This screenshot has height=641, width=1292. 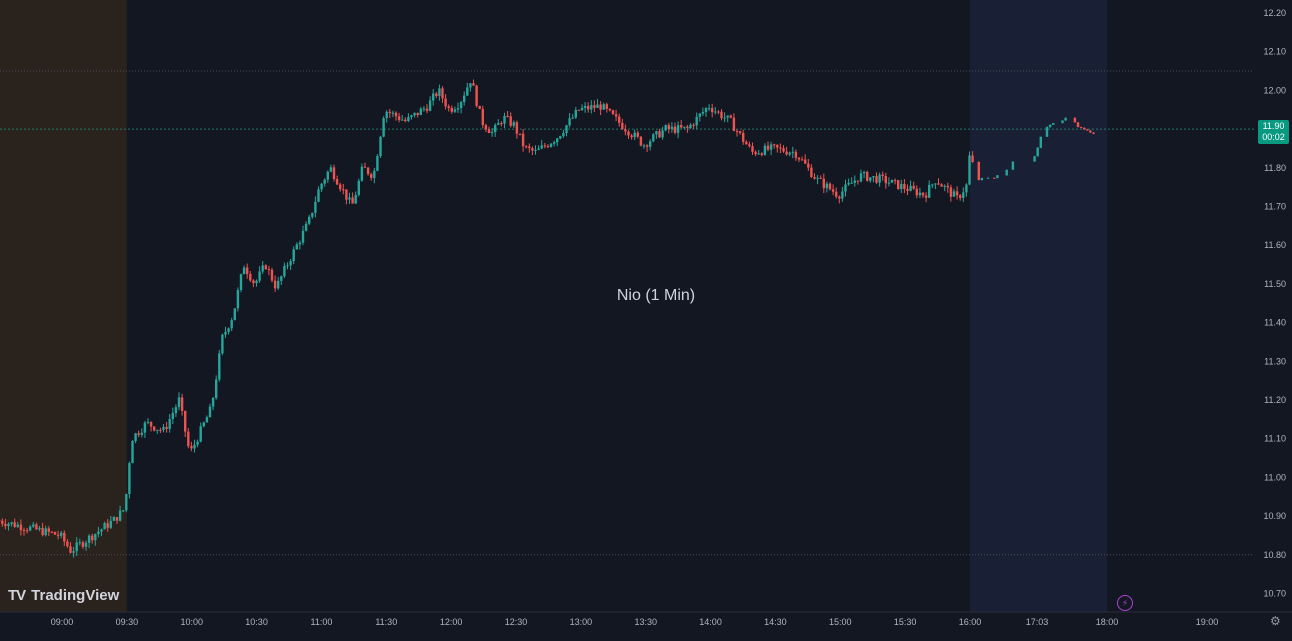 I want to click on time-tick-label: 13:00, so click(x=581, y=622).